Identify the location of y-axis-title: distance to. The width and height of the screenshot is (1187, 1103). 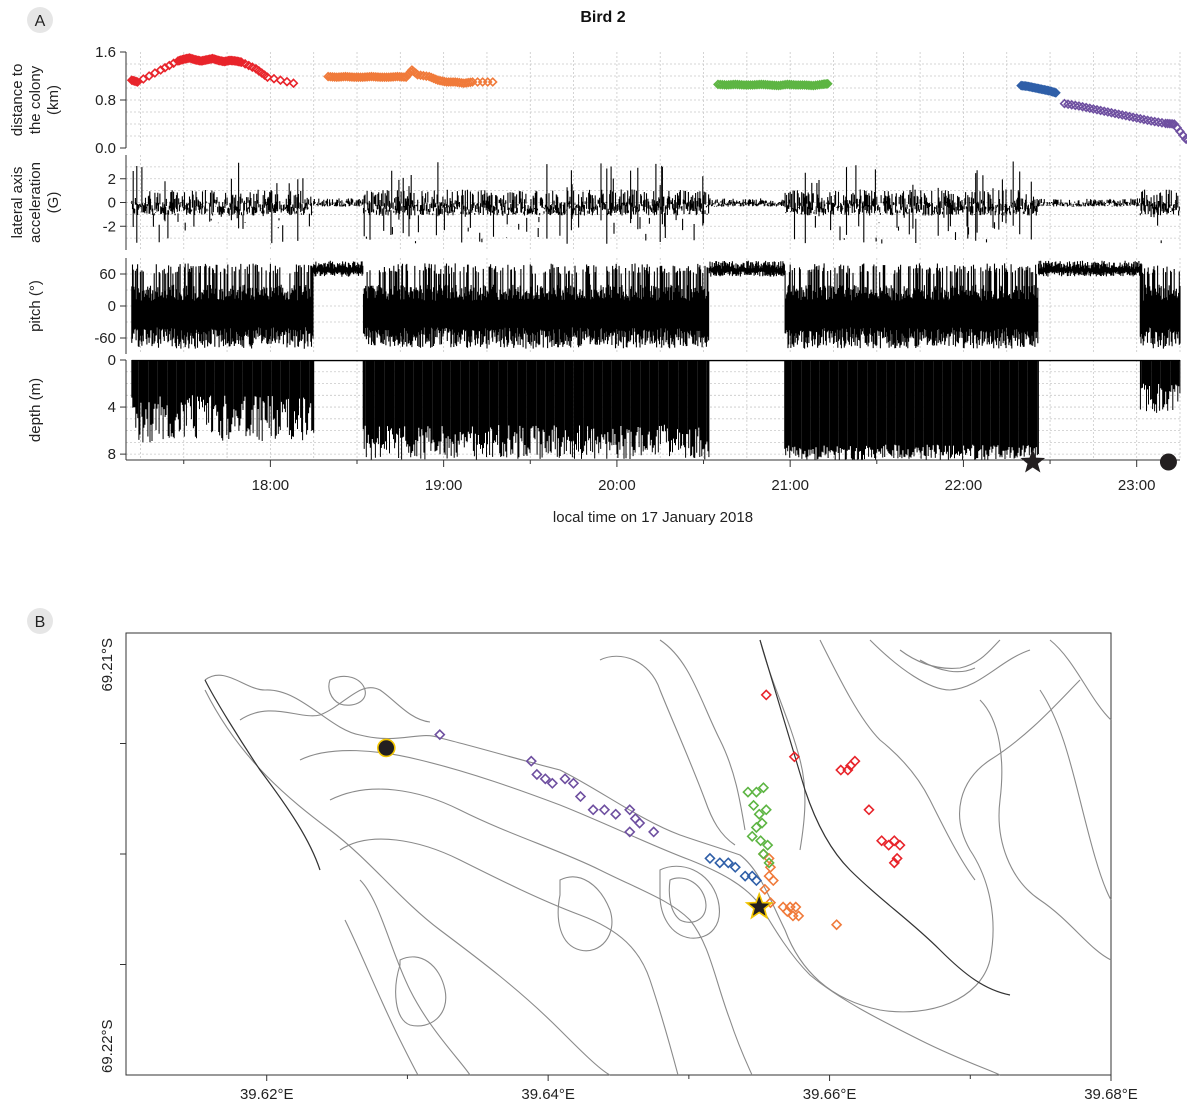
(17, 100).